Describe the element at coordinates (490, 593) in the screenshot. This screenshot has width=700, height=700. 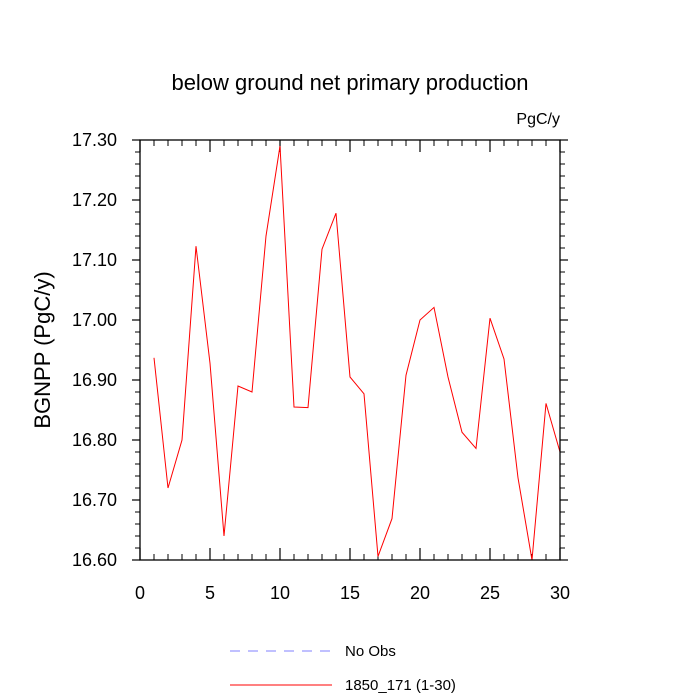
I see `x-tick-label: 25` at that location.